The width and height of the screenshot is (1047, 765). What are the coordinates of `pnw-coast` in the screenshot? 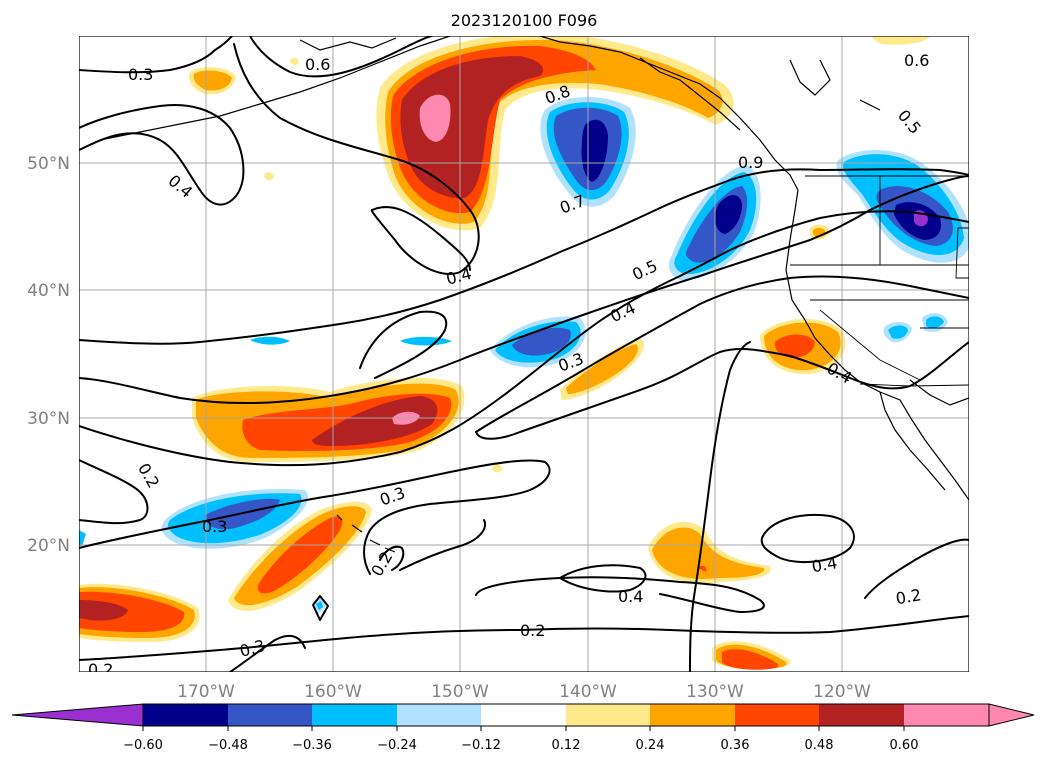 It's located at (877, 345).